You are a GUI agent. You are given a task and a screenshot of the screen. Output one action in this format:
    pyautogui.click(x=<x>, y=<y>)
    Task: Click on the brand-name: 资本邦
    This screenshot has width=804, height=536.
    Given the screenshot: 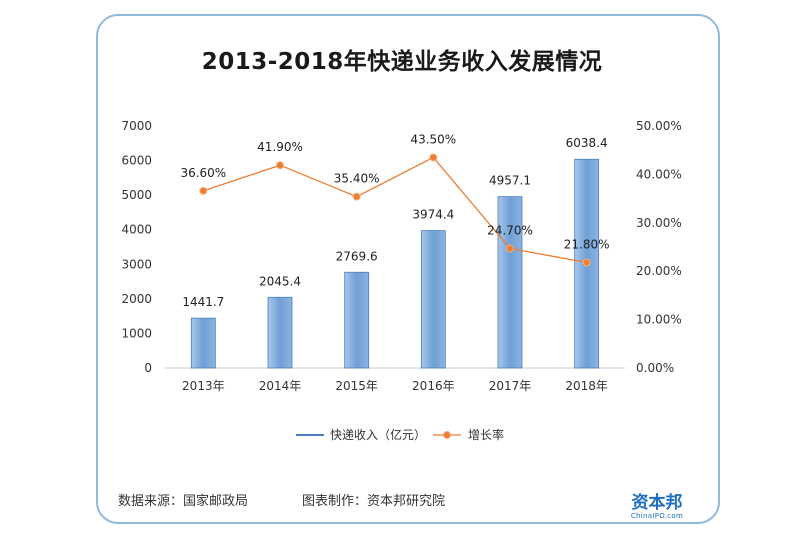 What is the action you would take?
    pyautogui.click(x=657, y=503)
    